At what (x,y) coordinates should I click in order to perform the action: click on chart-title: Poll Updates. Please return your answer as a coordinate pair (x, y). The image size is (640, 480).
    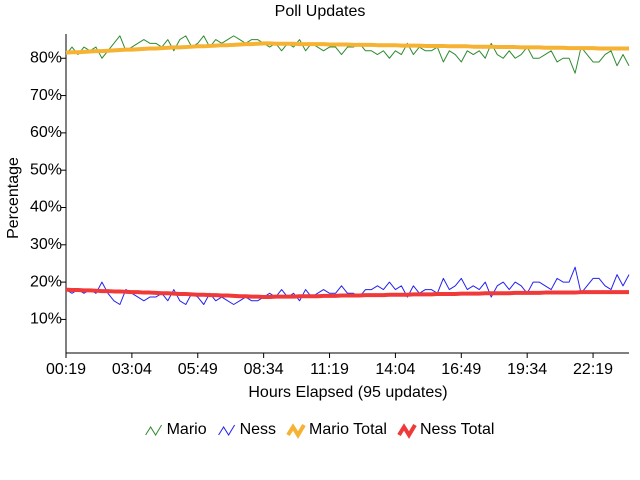
    Looking at the image, I should click on (320, 11).